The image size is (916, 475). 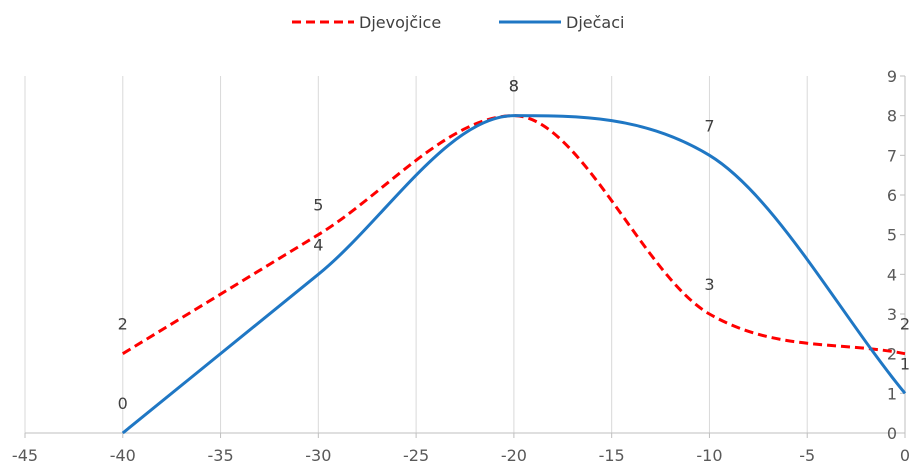 I want to click on data-label-0-0: 2, so click(x=123, y=324).